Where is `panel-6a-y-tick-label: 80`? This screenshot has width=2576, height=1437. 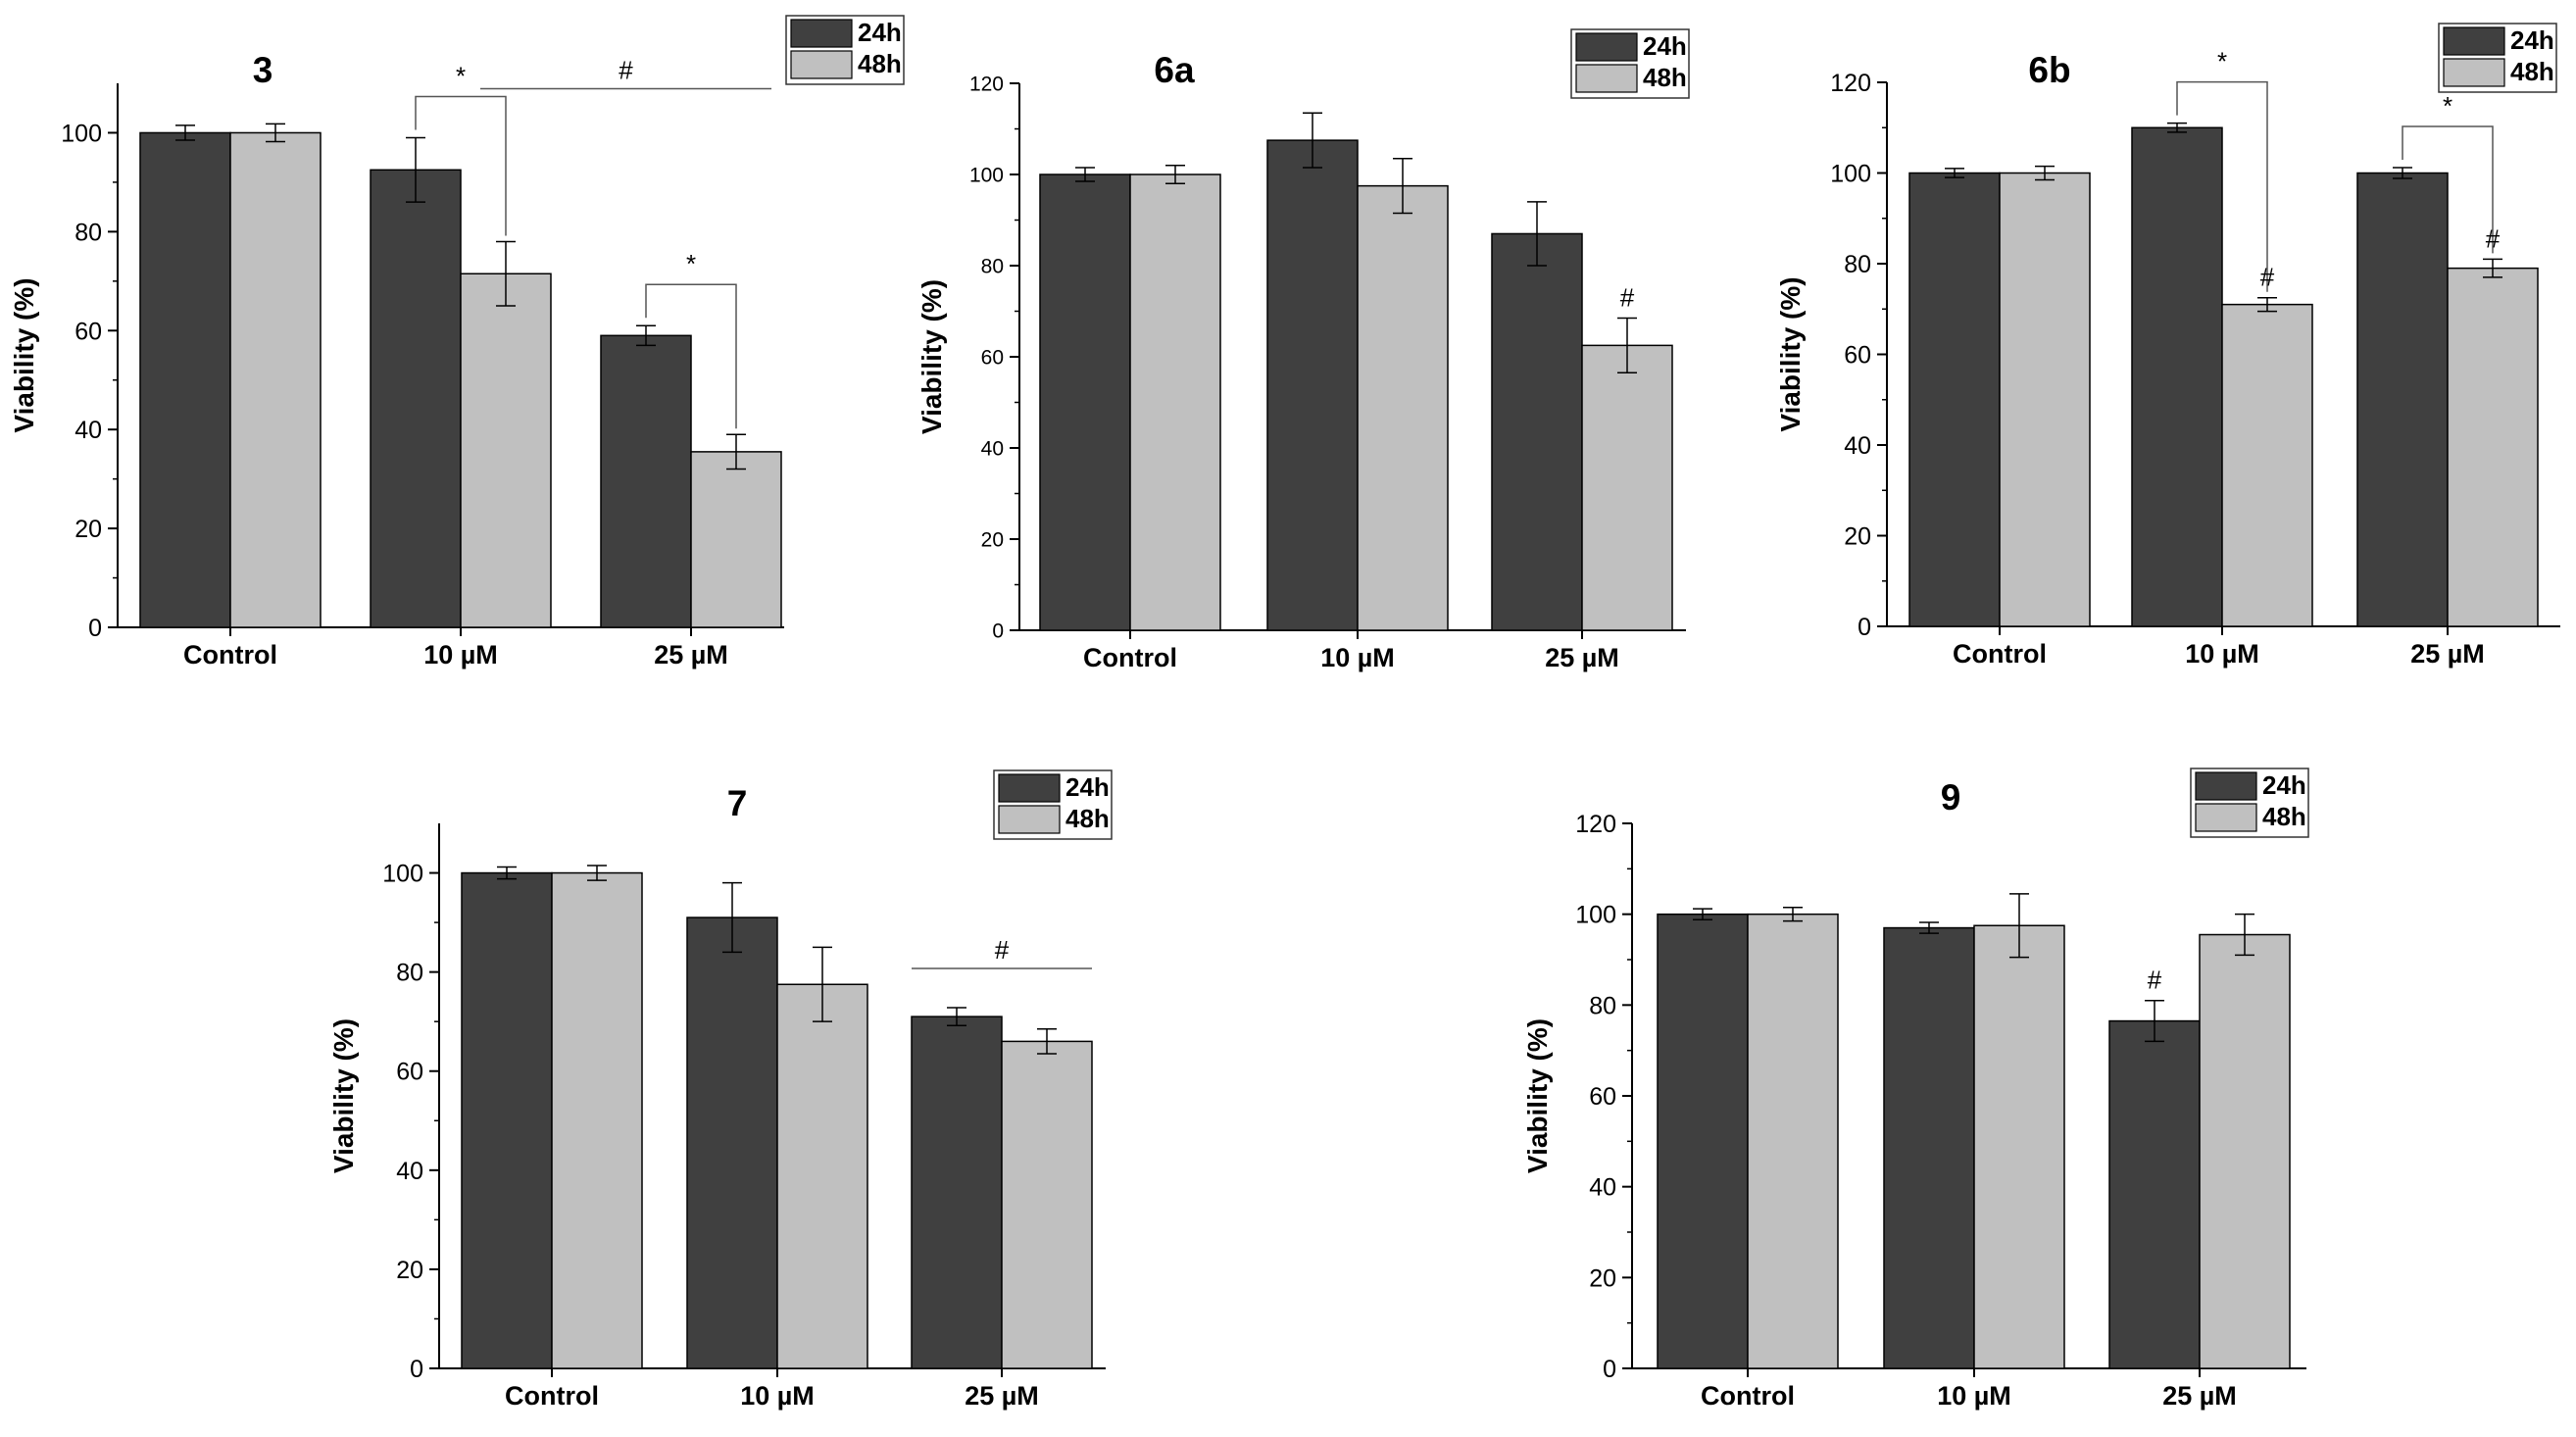 panel-6a-y-tick-label: 80 is located at coordinates (992, 267).